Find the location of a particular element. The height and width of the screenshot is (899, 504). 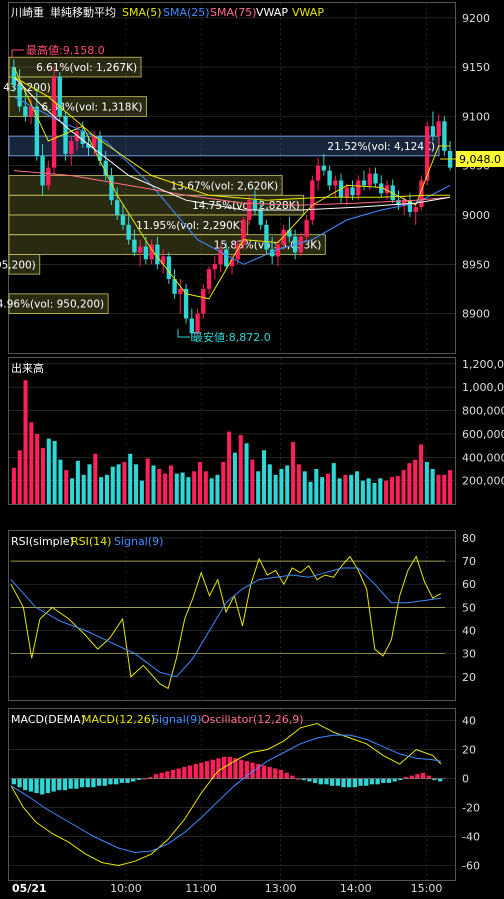

legend-macd-signal: Signal(9) is located at coordinates (176, 719).